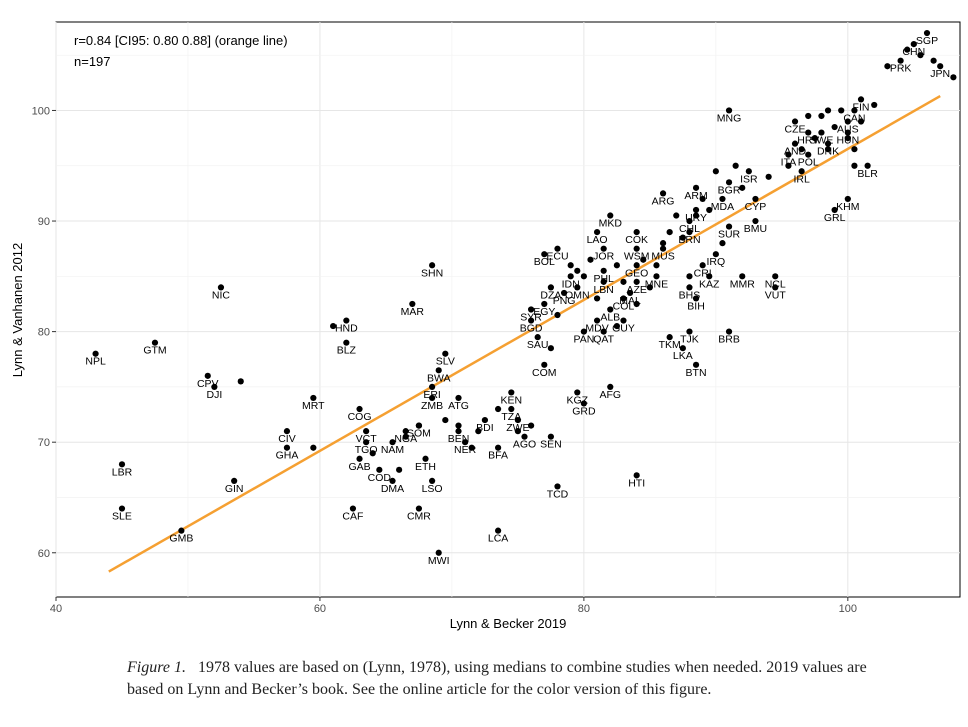 The width and height of the screenshot is (968, 727). I want to click on data-point-grl, so click(834, 210).